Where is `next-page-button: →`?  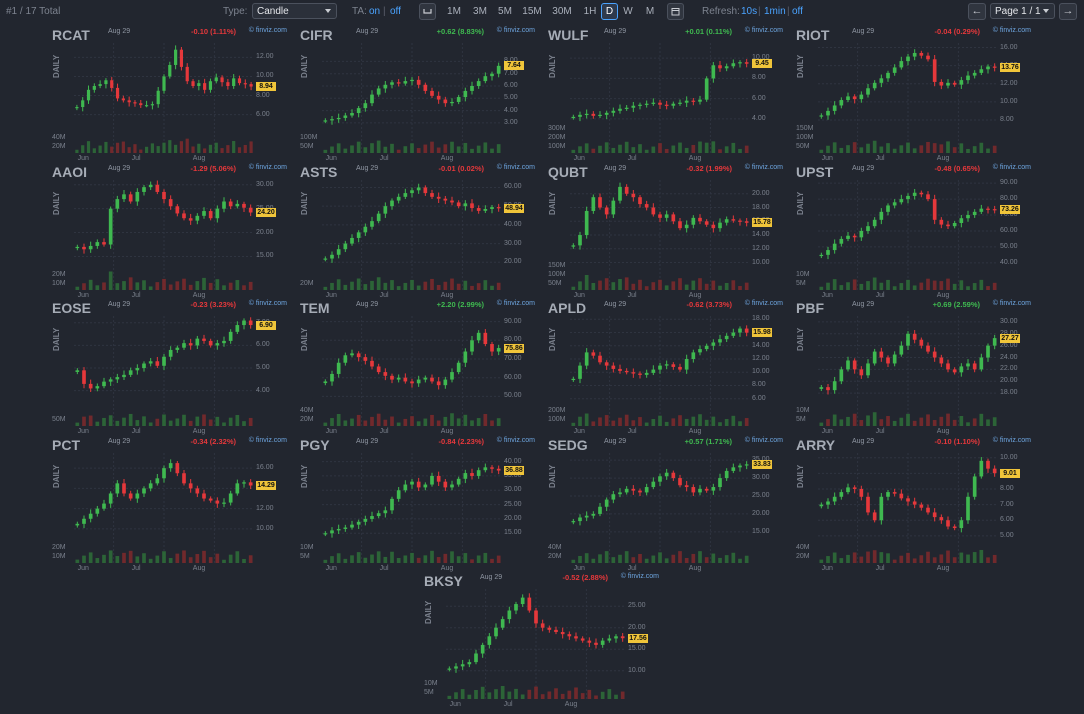
next-page-button: → is located at coordinates (1068, 11).